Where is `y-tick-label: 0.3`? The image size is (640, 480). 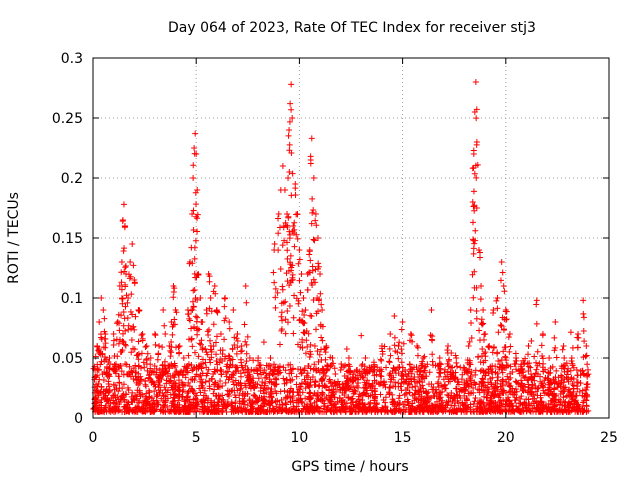 y-tick-label: 0.3 is located at coordinates (72, 59).